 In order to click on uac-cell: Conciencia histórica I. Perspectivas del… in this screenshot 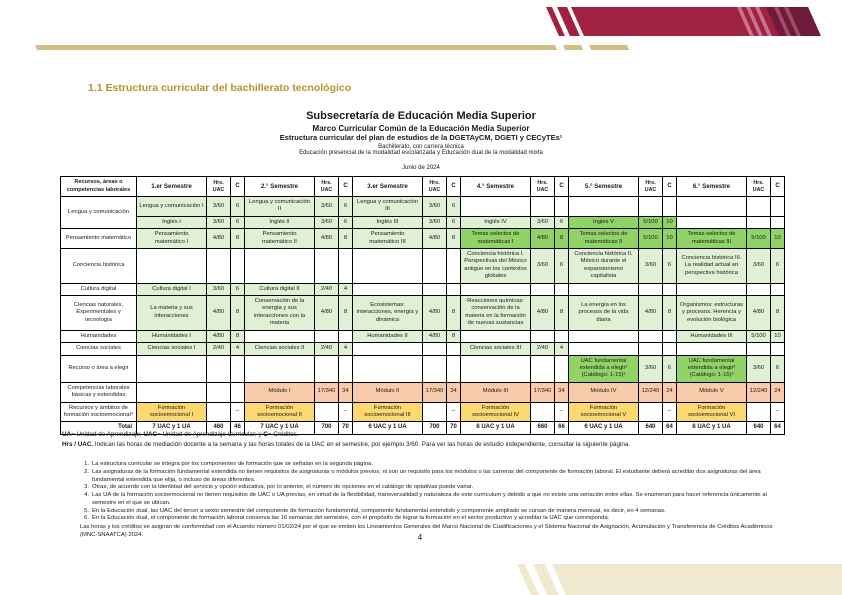, I will do `click(495, 266)`.